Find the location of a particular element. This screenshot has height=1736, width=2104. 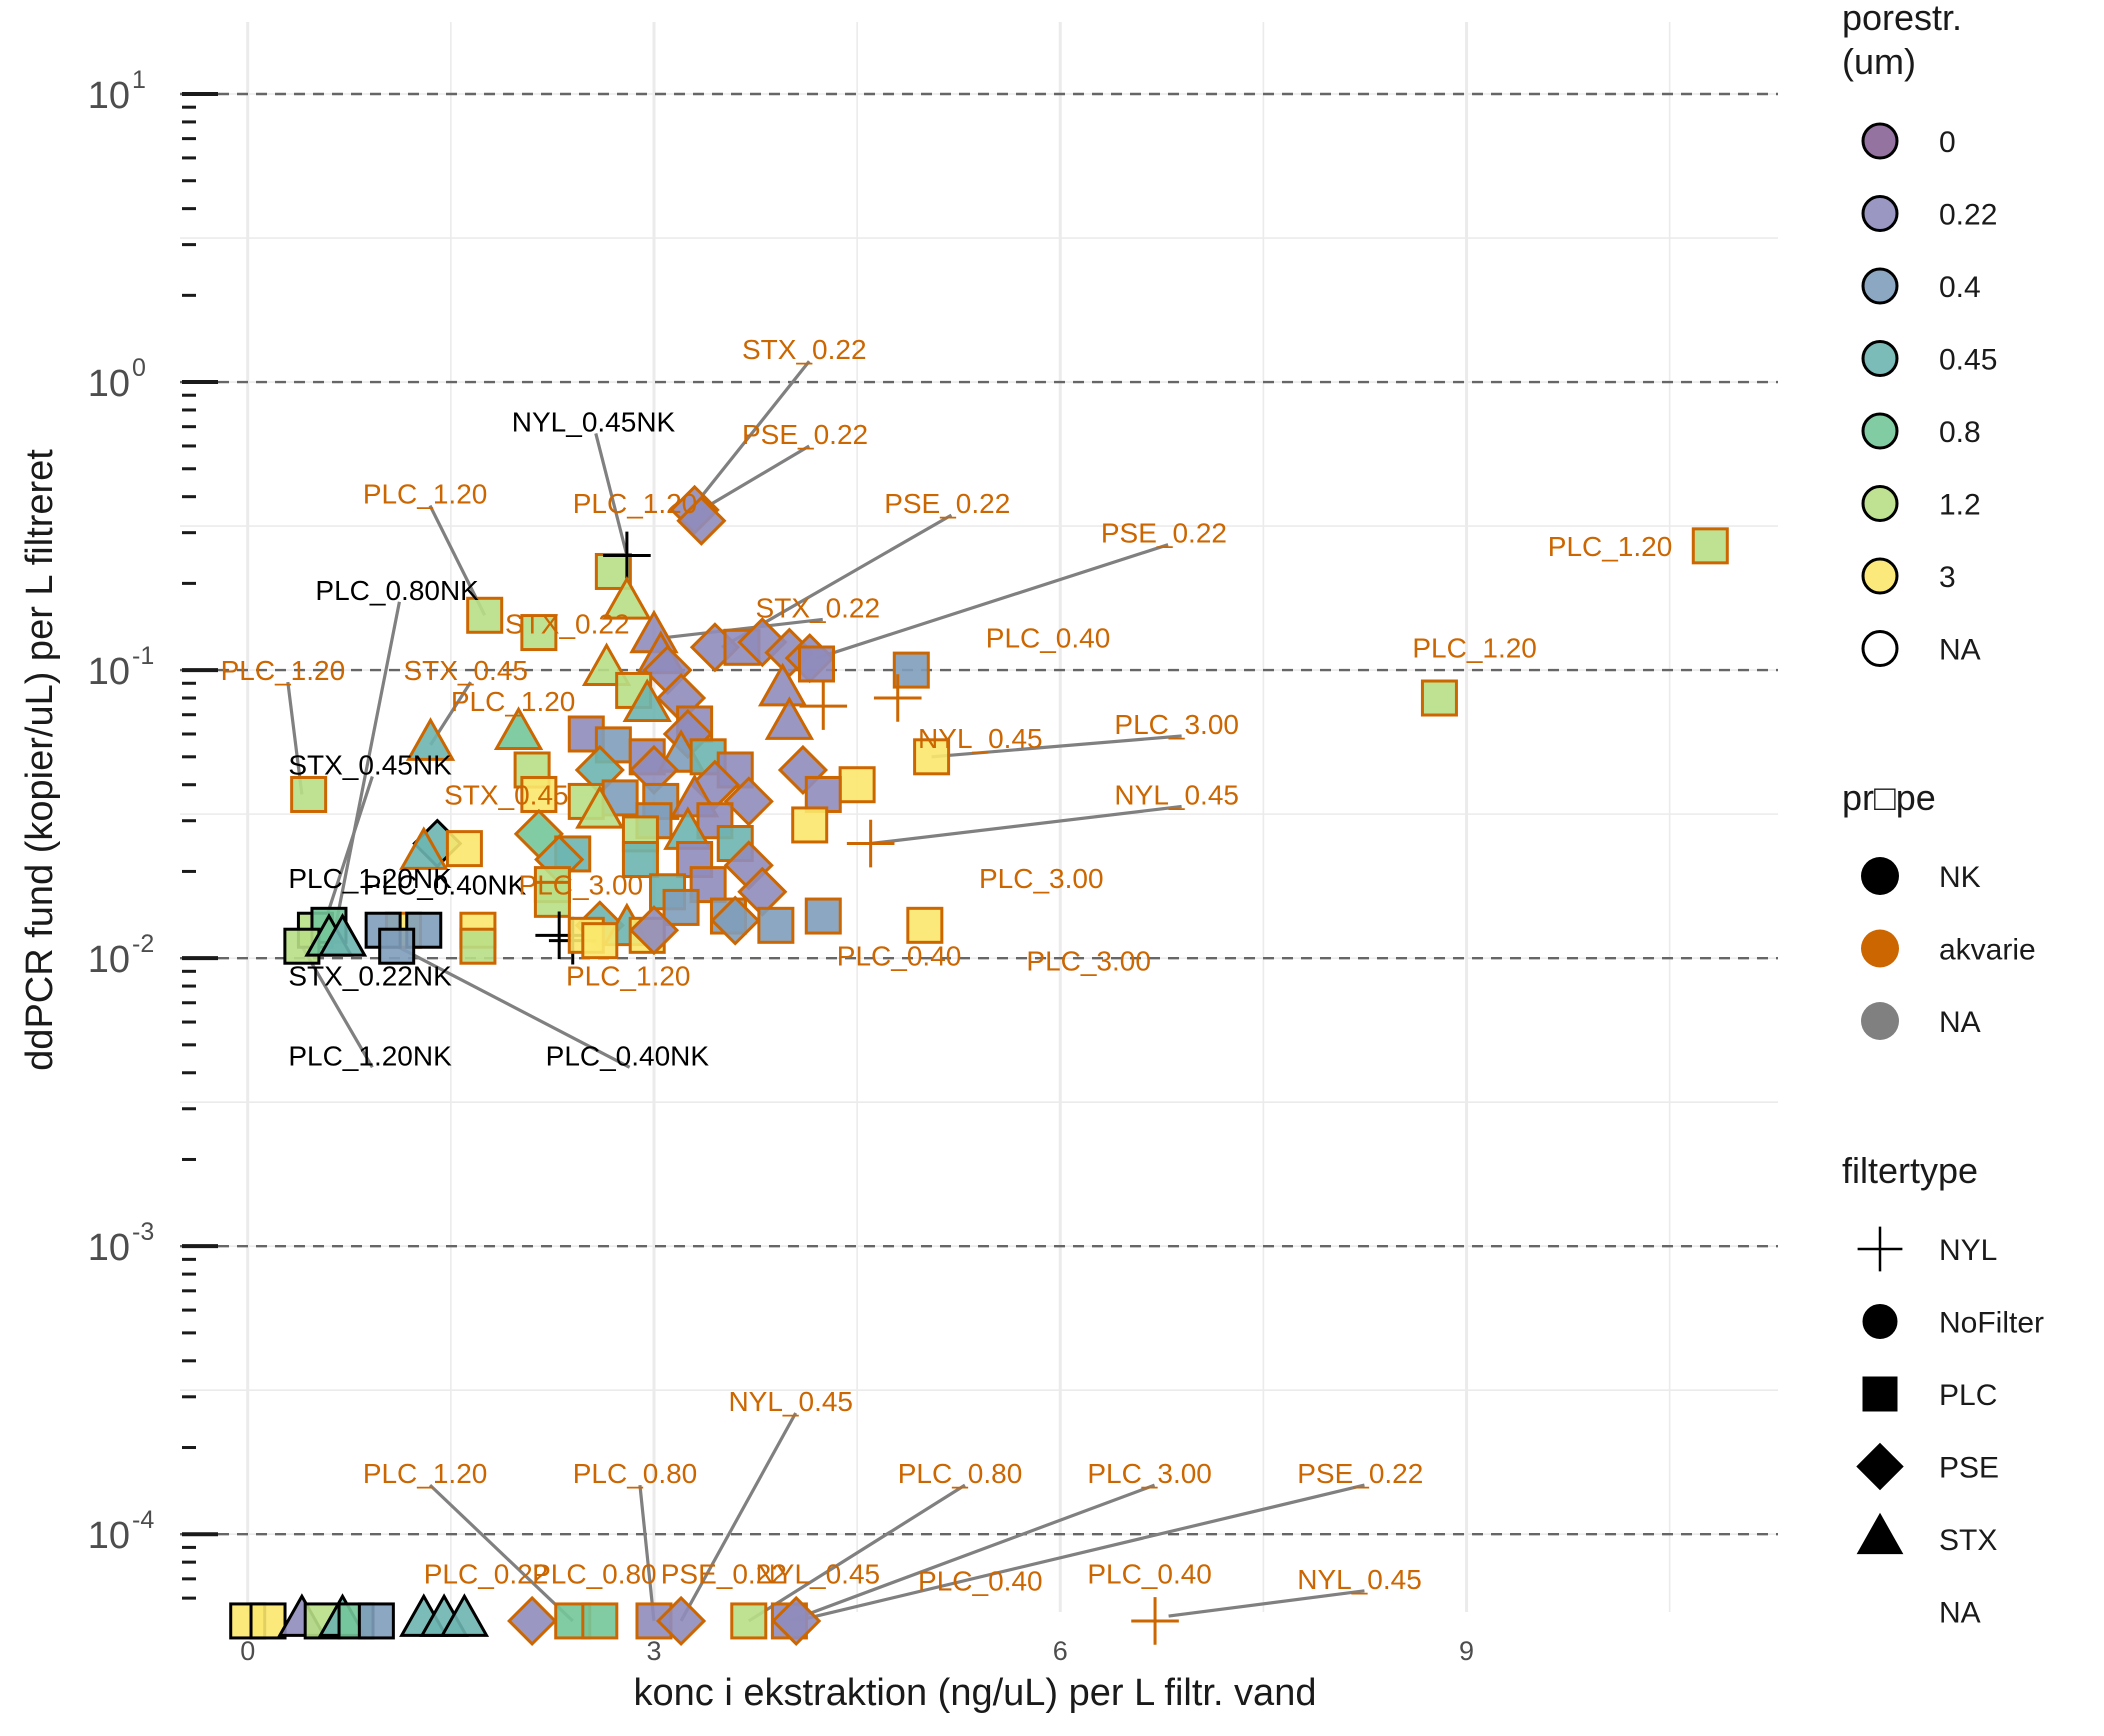

point-label: PLC_0.40NK is located at coordinates (628, 1055).